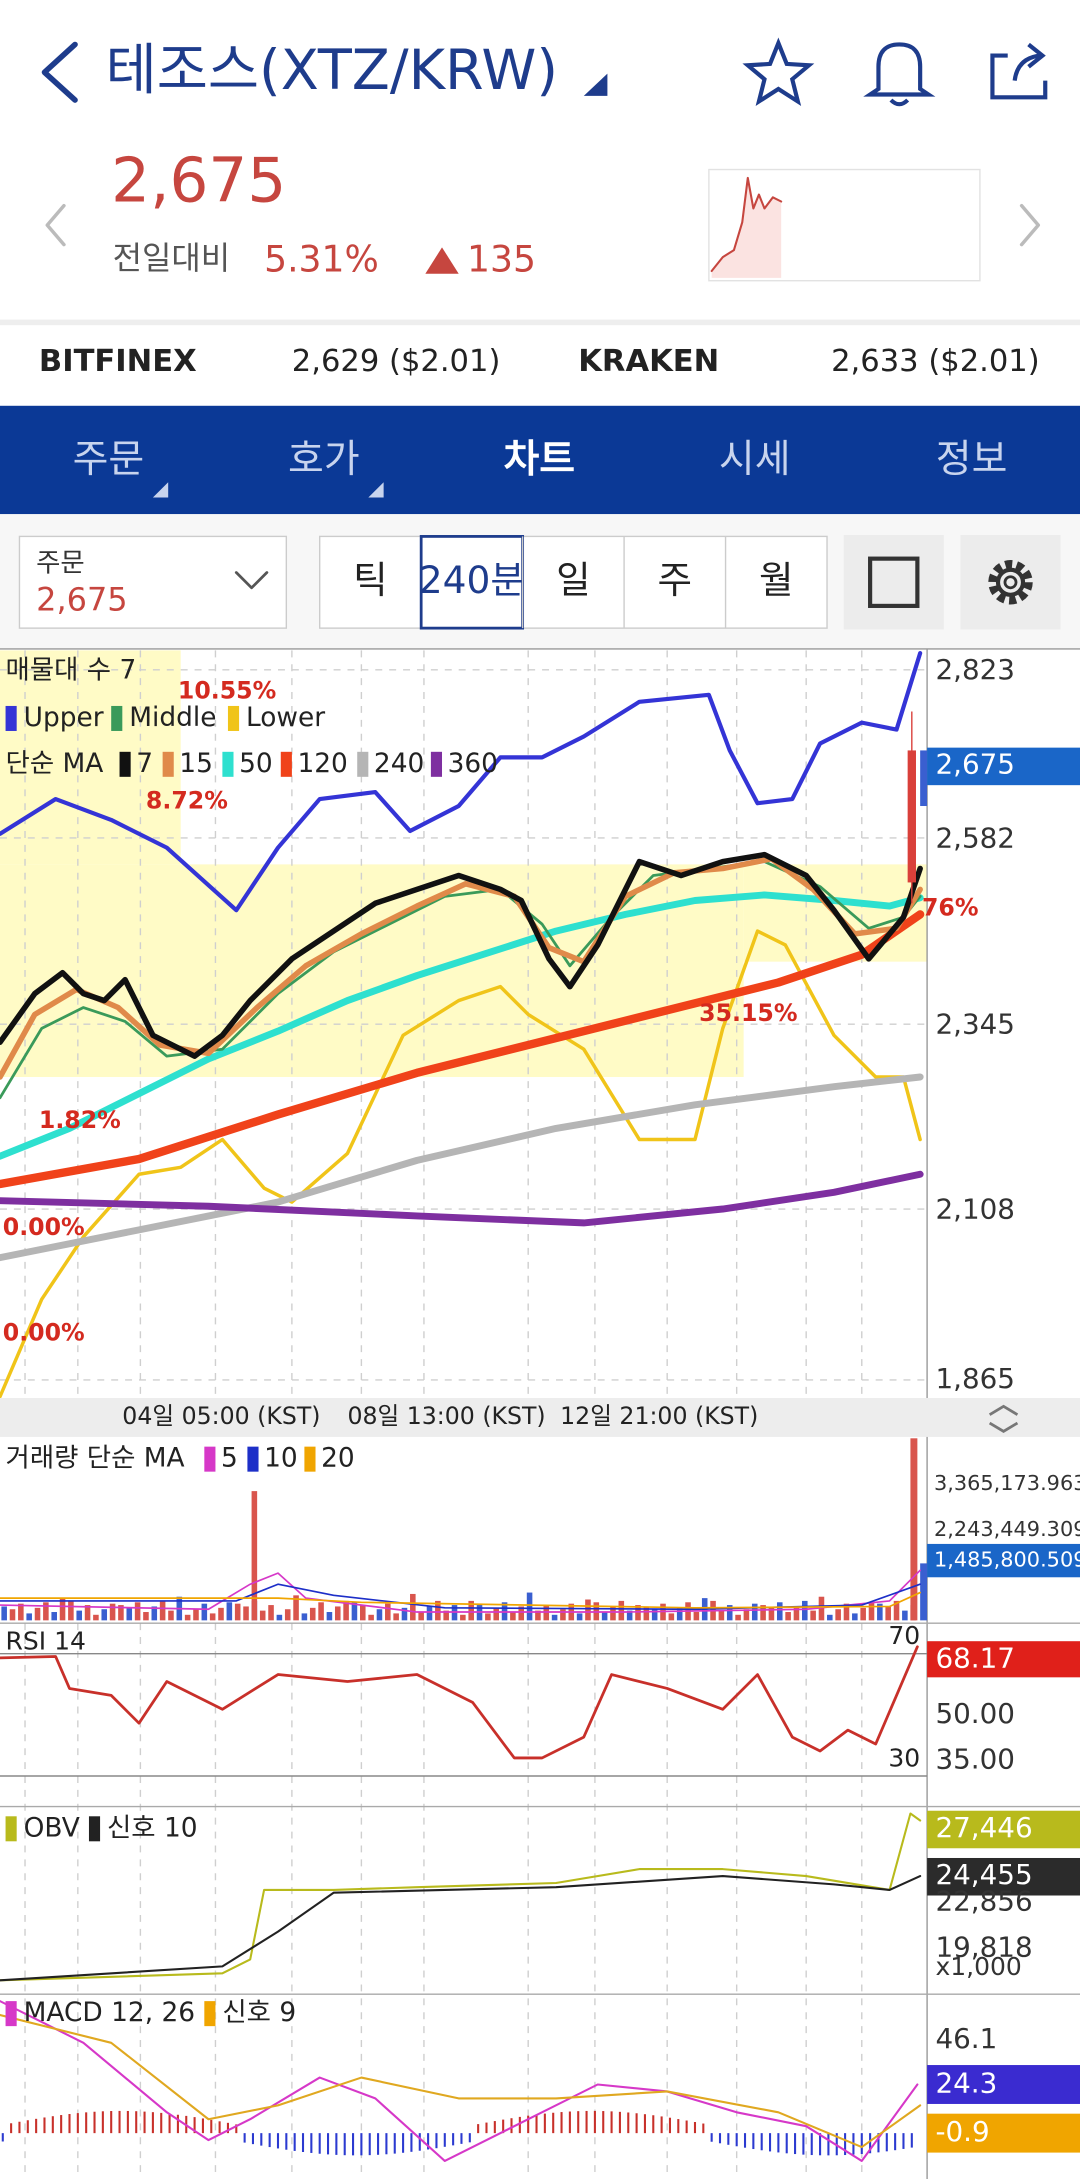 The image size is (1080, 2179). What do you see at coordinates (975, 1759) in the screenshot?
I see `axis-label: 35.00` at bounding box center [975, 1759].